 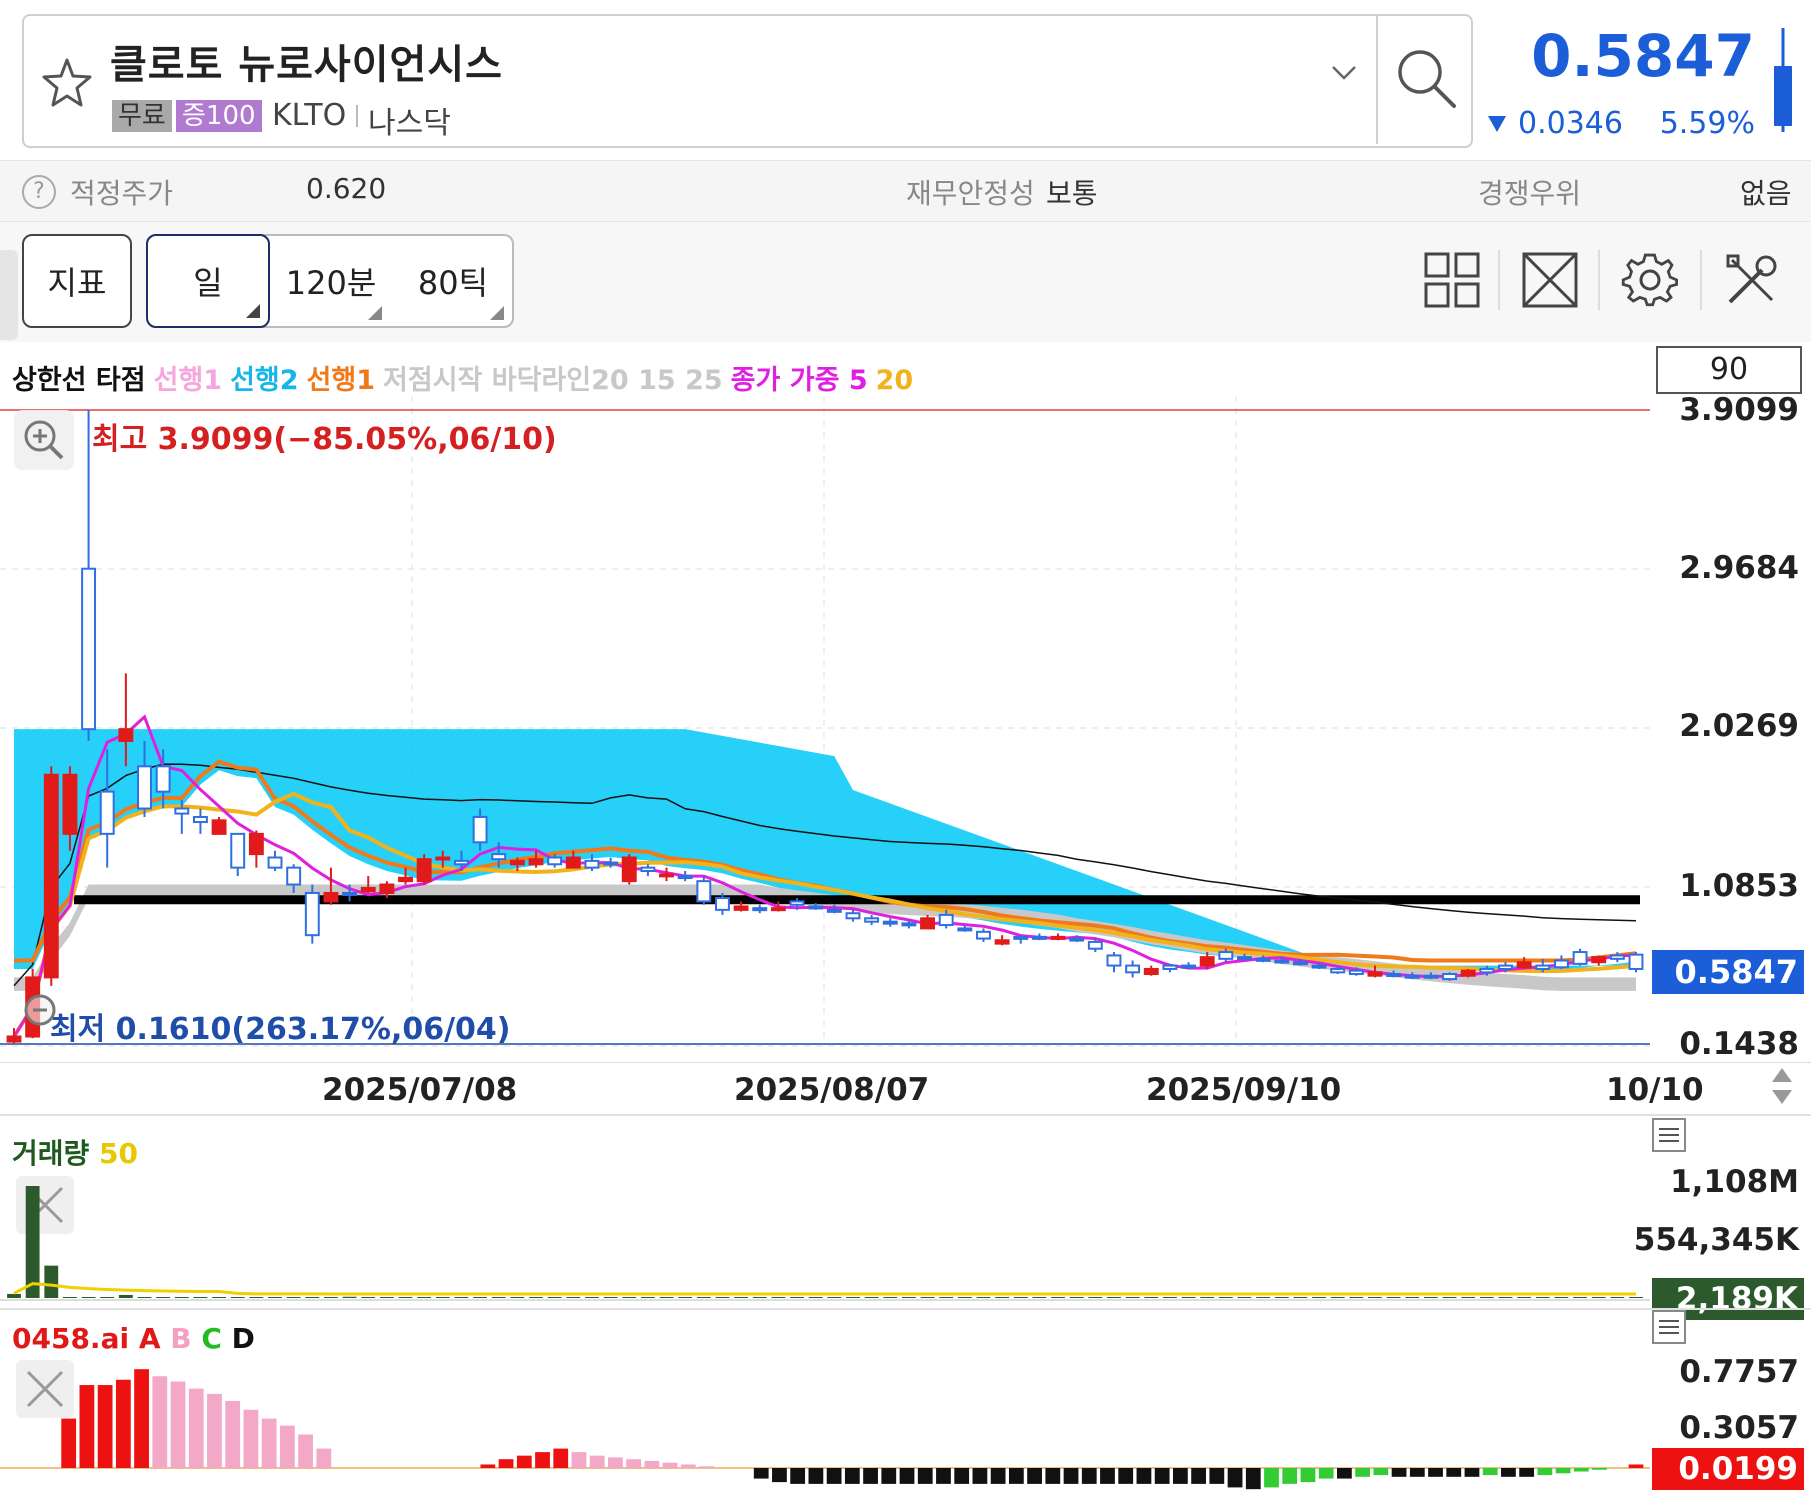 What do you see at coordinates (905, 1415) in the screenshot?
I see `ai-indicator-chart` at bounding box center [905, 1415].